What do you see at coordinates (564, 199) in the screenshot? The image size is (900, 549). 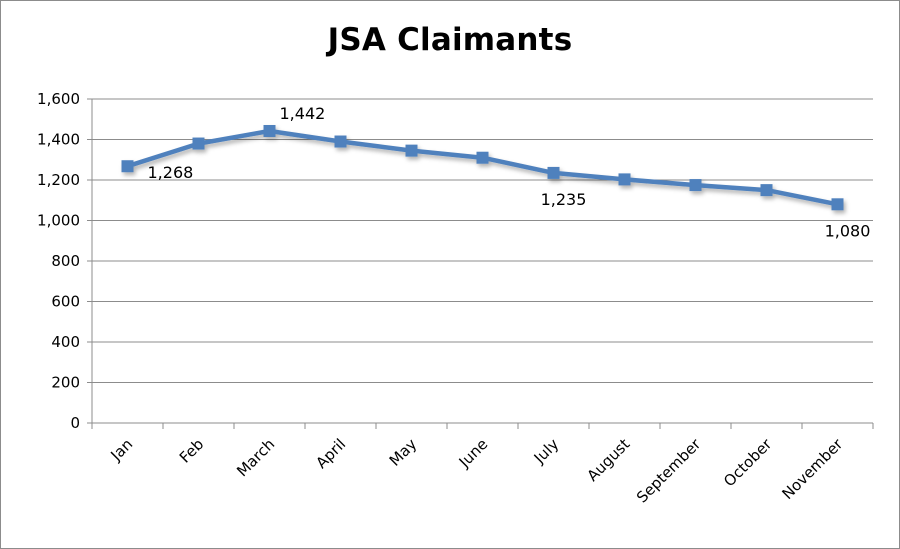 I see `data-label: 1,235` at bounding box center [564, 199].